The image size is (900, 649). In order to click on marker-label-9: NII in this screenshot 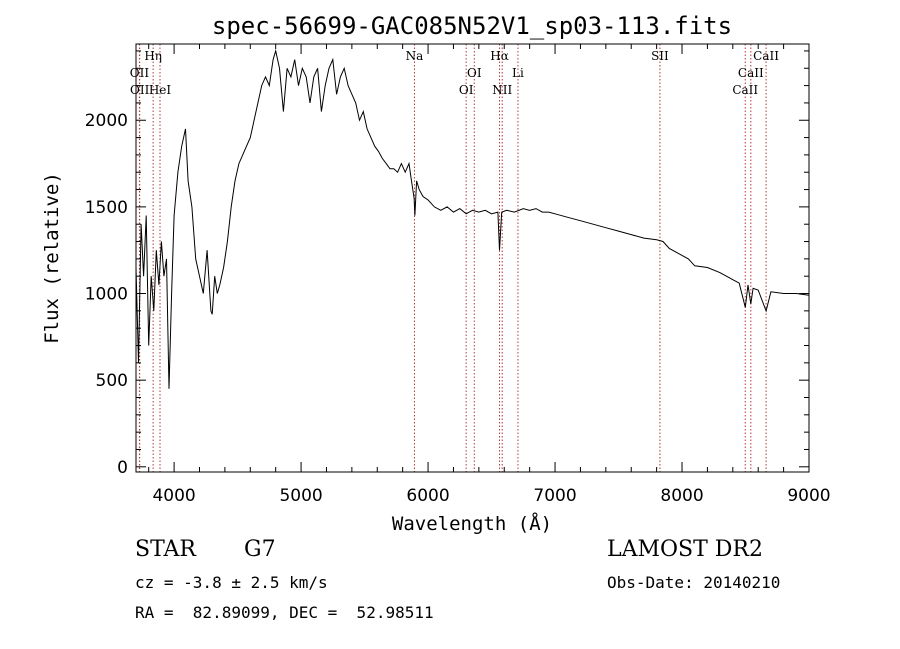, I will do `click(502, 90)`.